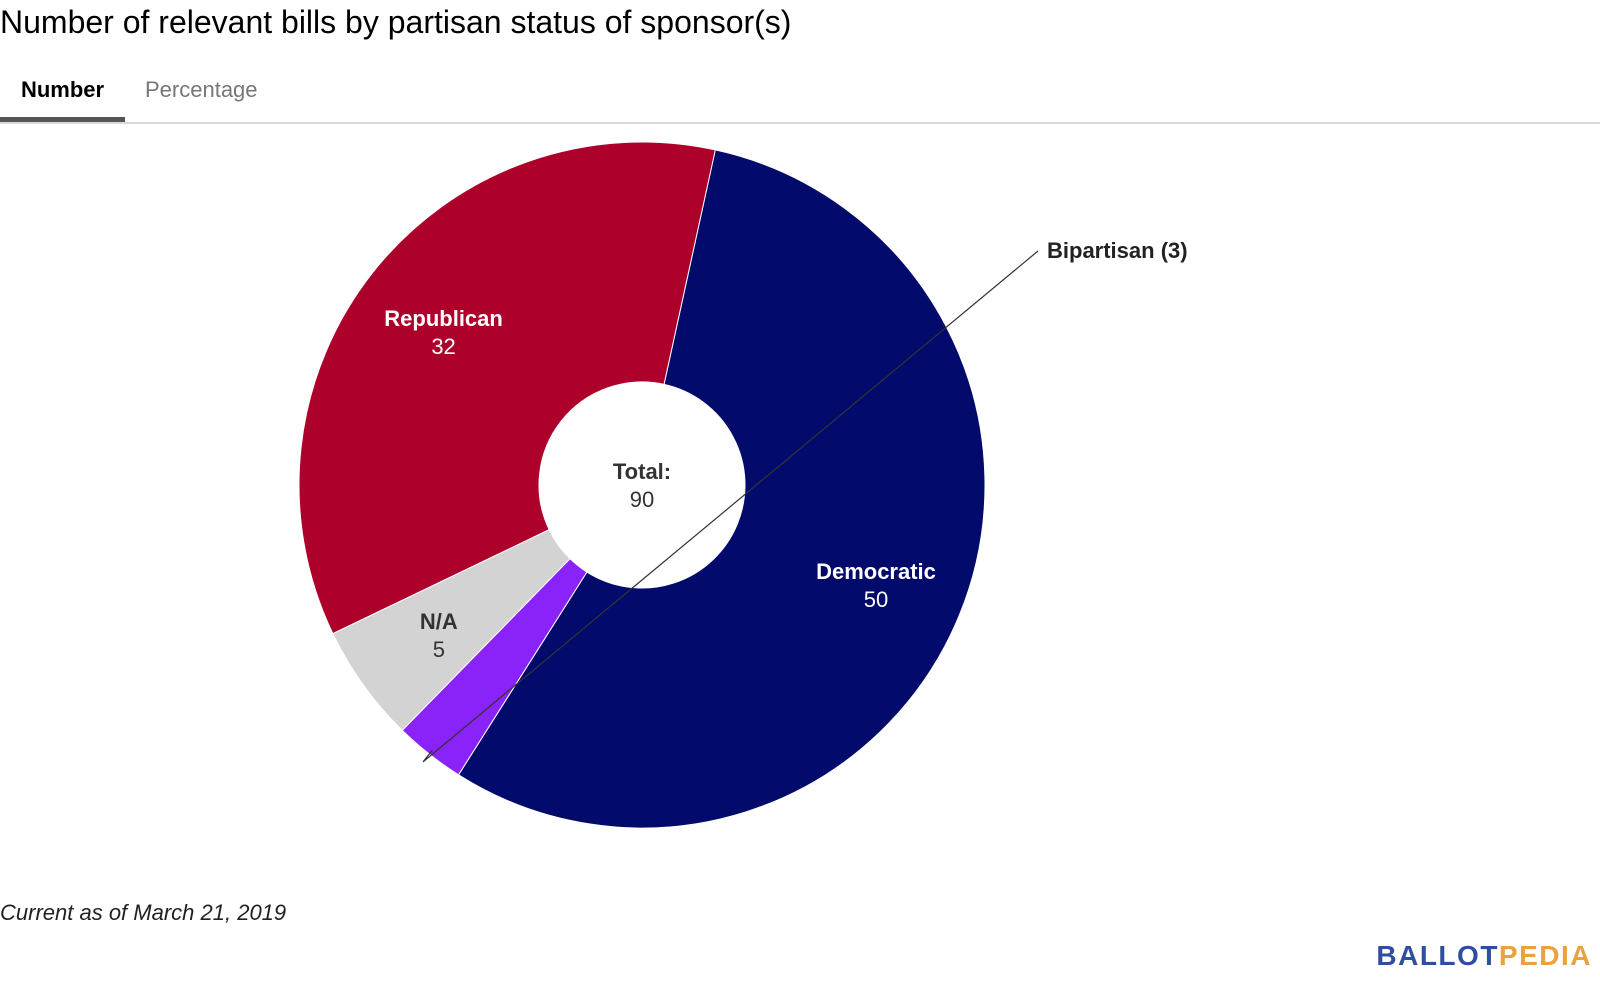  Describe the element at coordinates (642, 499) in the screenshot. I see `center-total-value: 90` at that location.